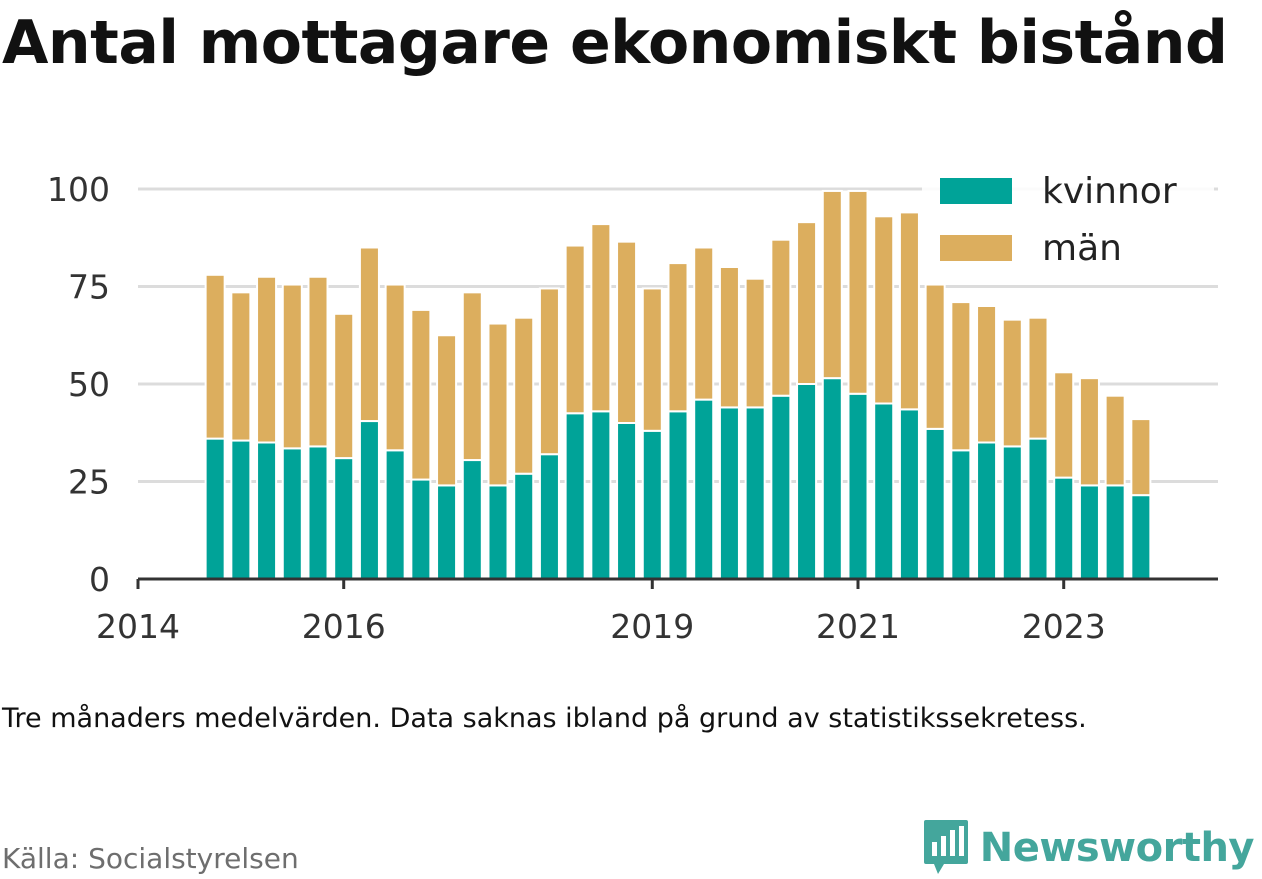 The image size is (1262, 879). I want to click on y-tick-label: 50, so click(89, 384).